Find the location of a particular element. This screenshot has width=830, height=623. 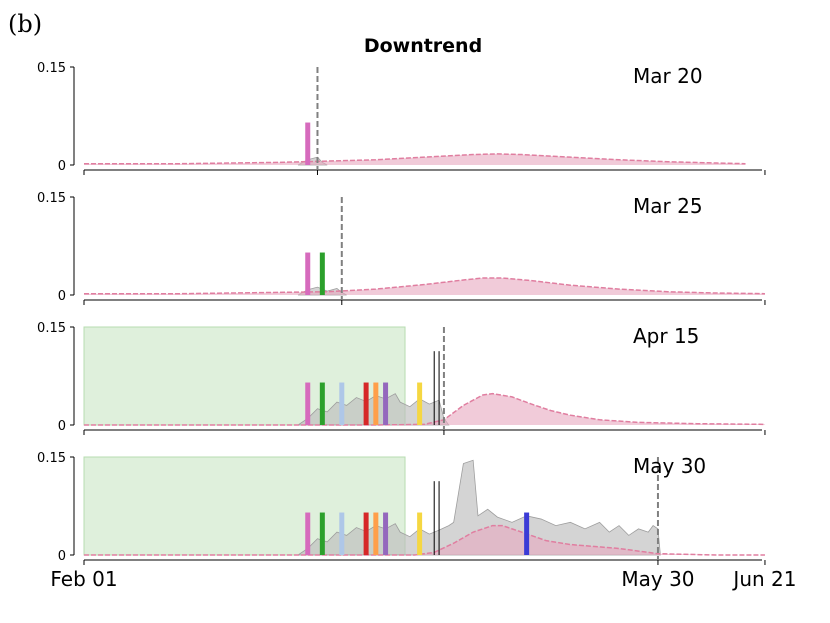

chart-title: Downtrend is located at coordinates (423, 46).